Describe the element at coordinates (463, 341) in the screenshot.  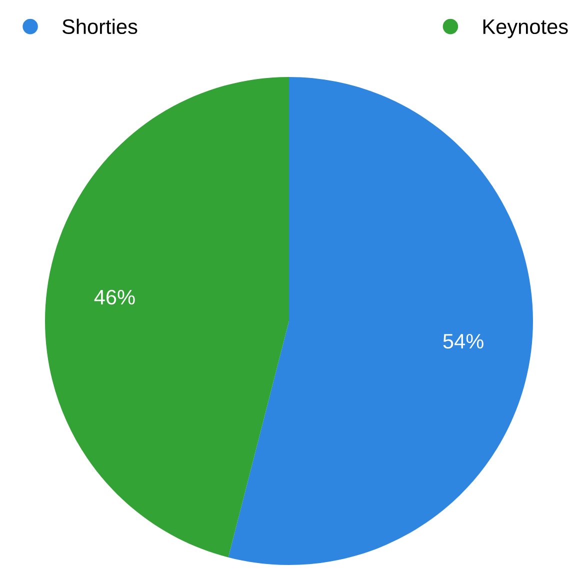
I see `data-label: 54%` at that location.